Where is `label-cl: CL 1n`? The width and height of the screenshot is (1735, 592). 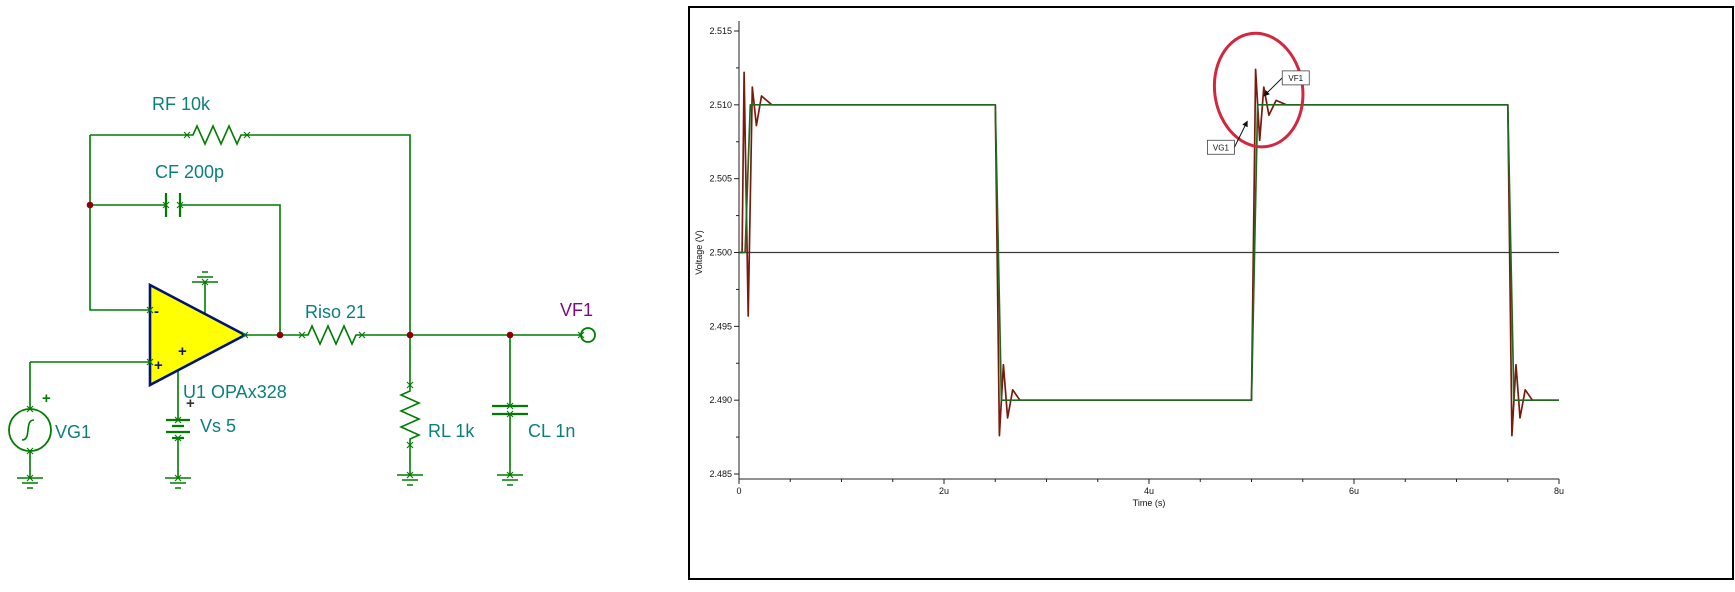
label-cl: CL 1n is located at coordinates (551, 431).